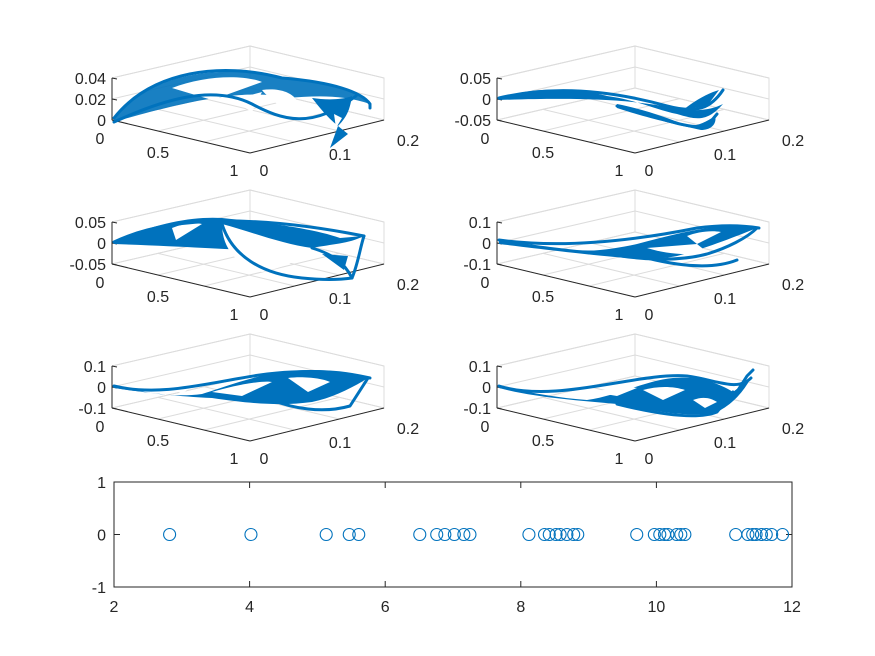 This screenshot has height=656, width=875. I want to click on z-tick-label: 0.05, so click(475, 79).